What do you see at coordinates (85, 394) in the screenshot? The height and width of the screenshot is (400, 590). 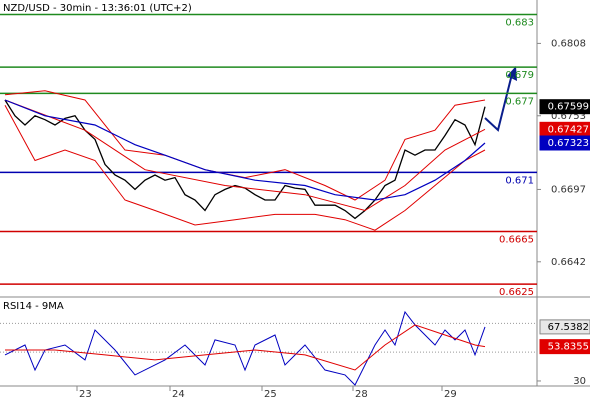 I see `x-tick-label: 23` at bounding box center [85, 394].